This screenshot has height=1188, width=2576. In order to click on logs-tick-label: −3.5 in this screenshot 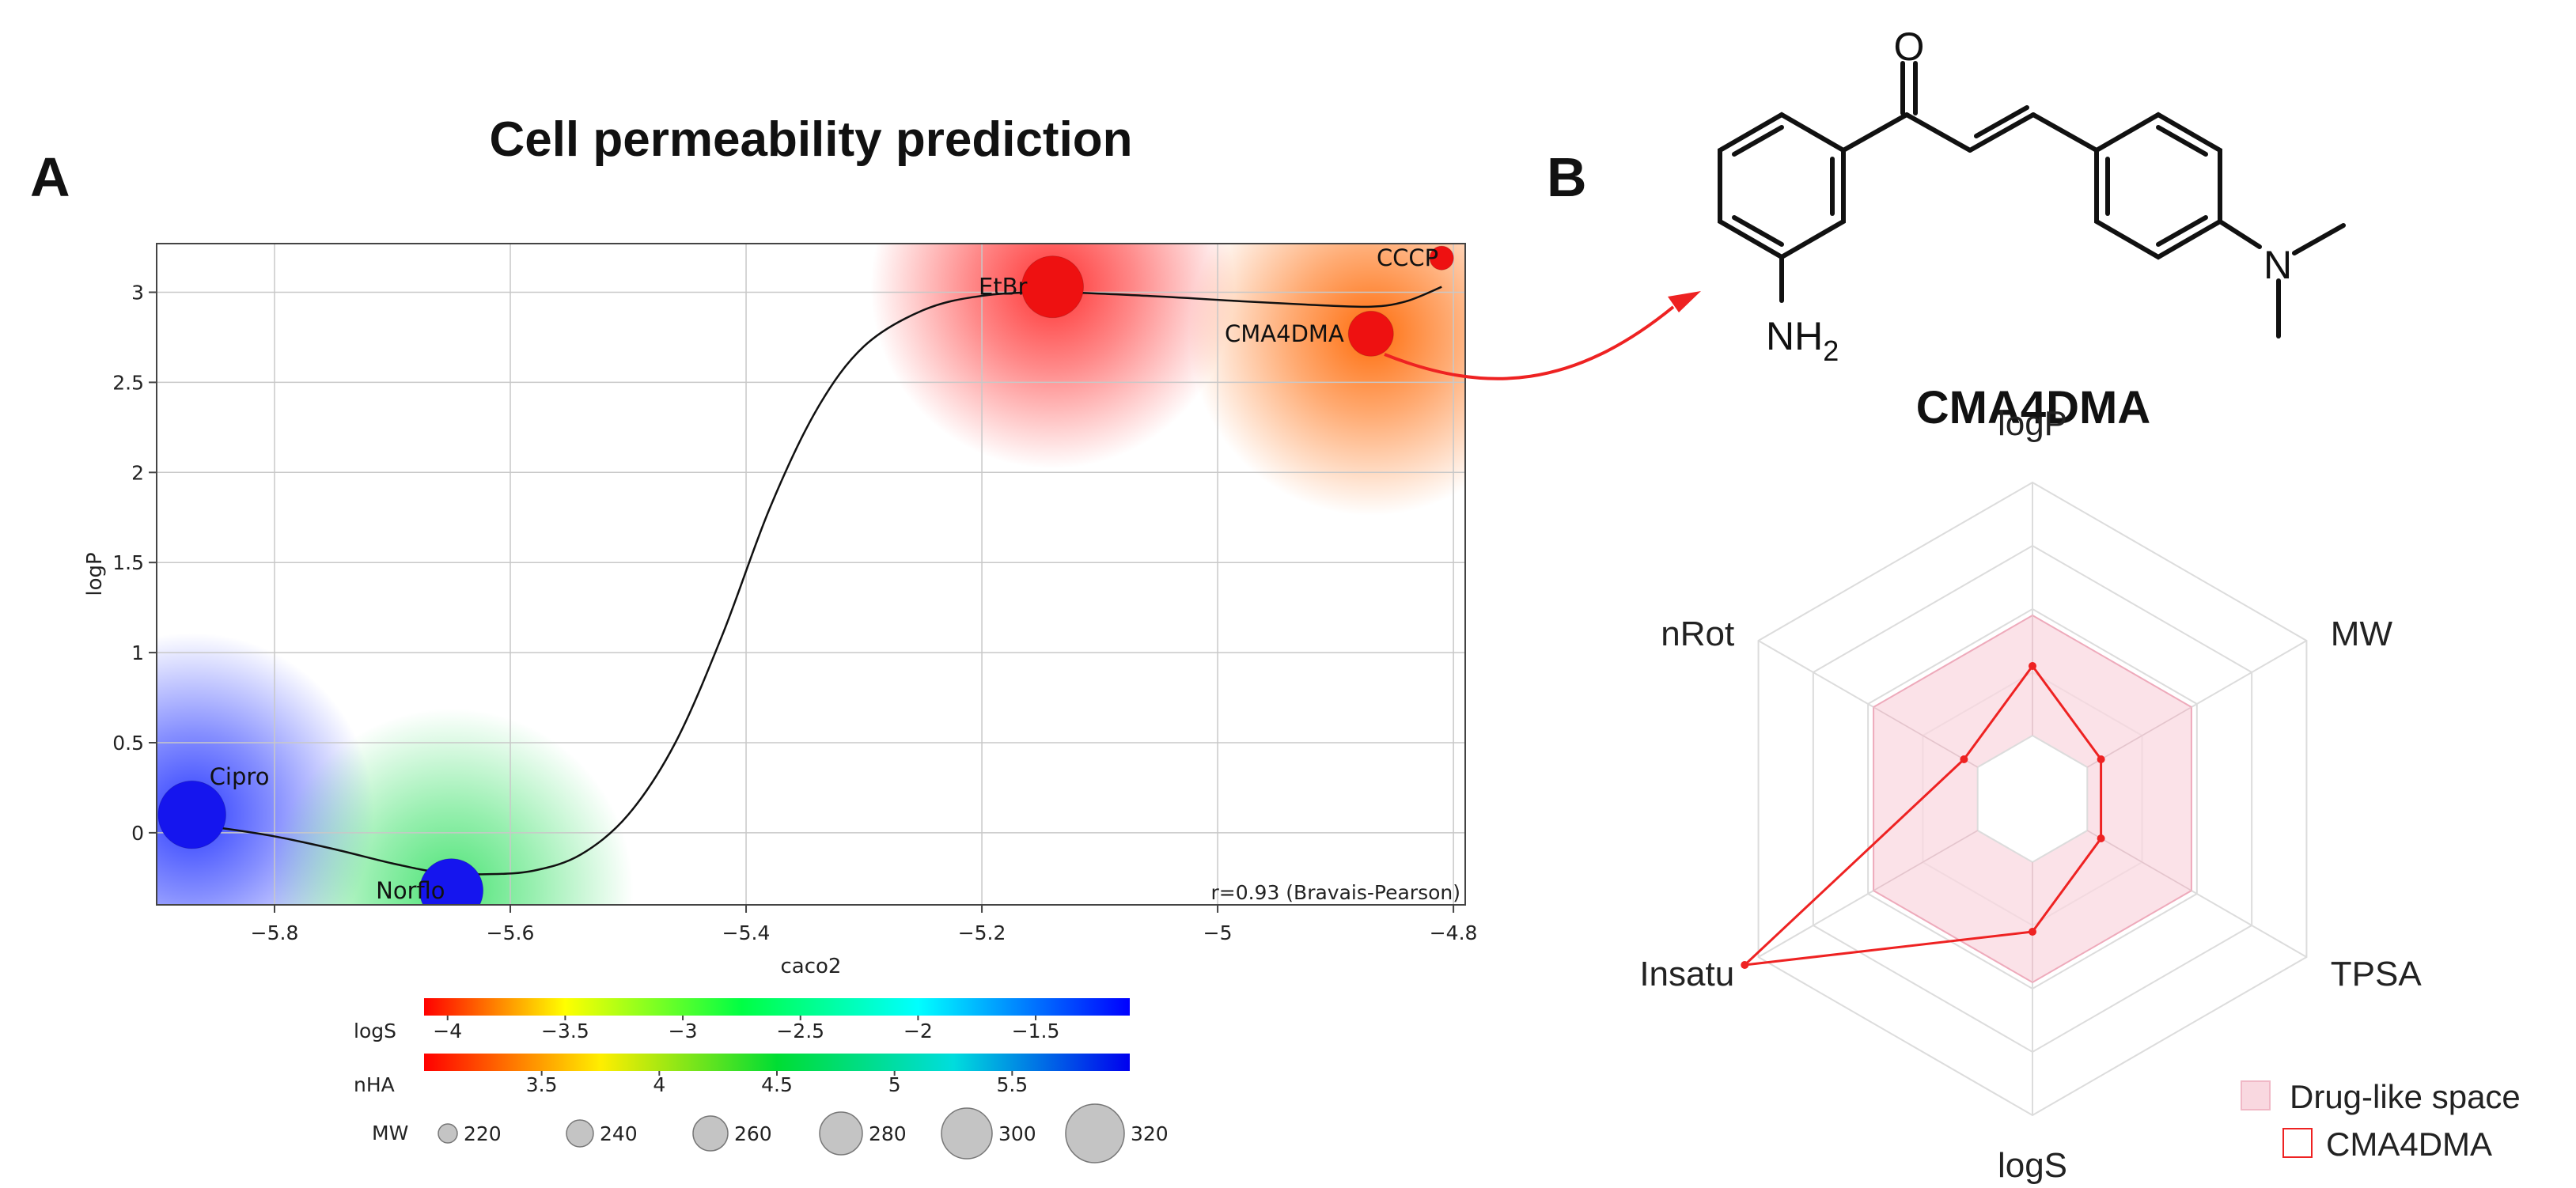, I will do `click(565, 1031)`.